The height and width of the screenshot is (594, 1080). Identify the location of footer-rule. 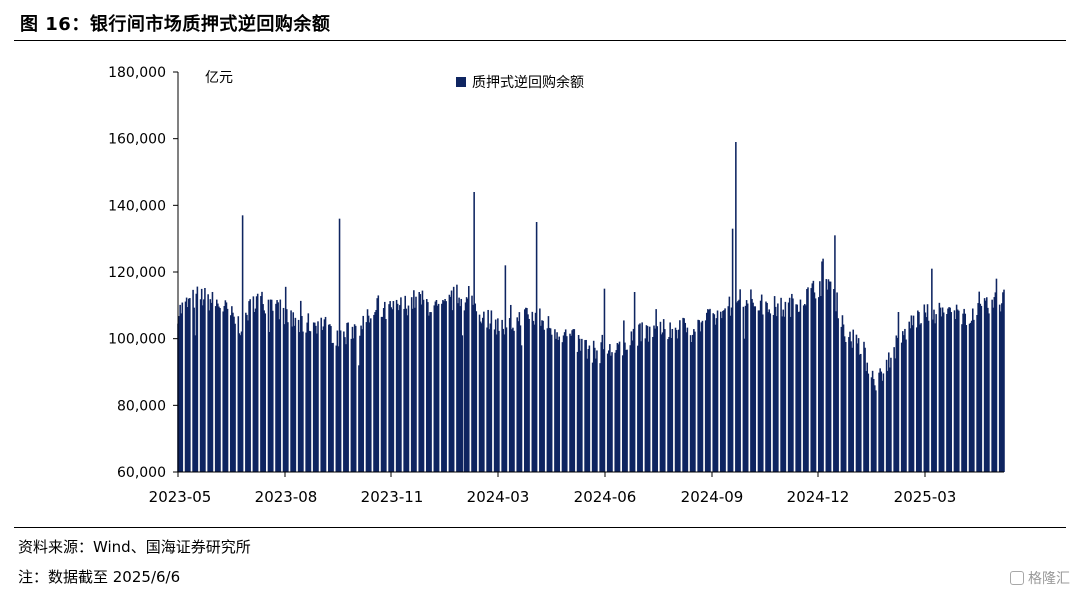
(540, 527).